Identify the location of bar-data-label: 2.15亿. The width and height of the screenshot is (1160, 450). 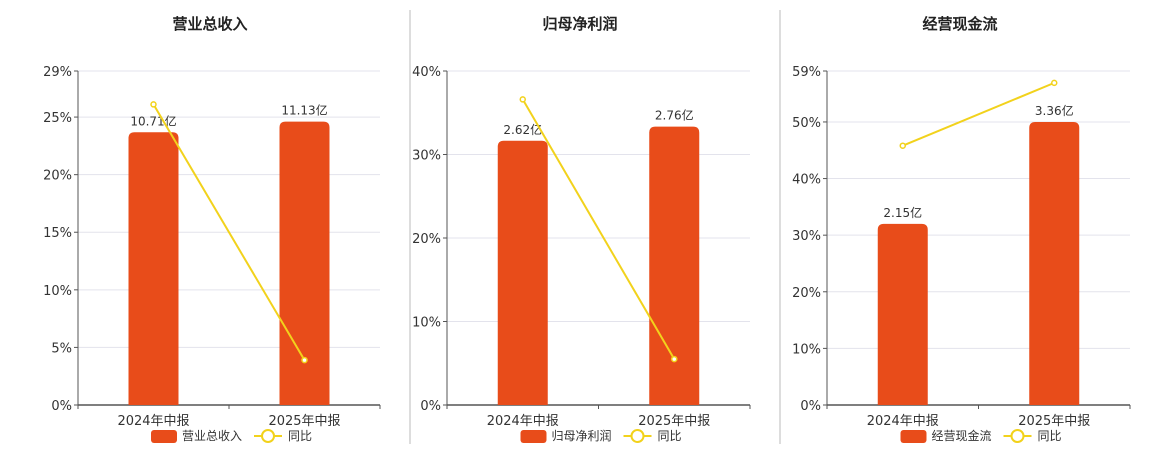
(902, 212).